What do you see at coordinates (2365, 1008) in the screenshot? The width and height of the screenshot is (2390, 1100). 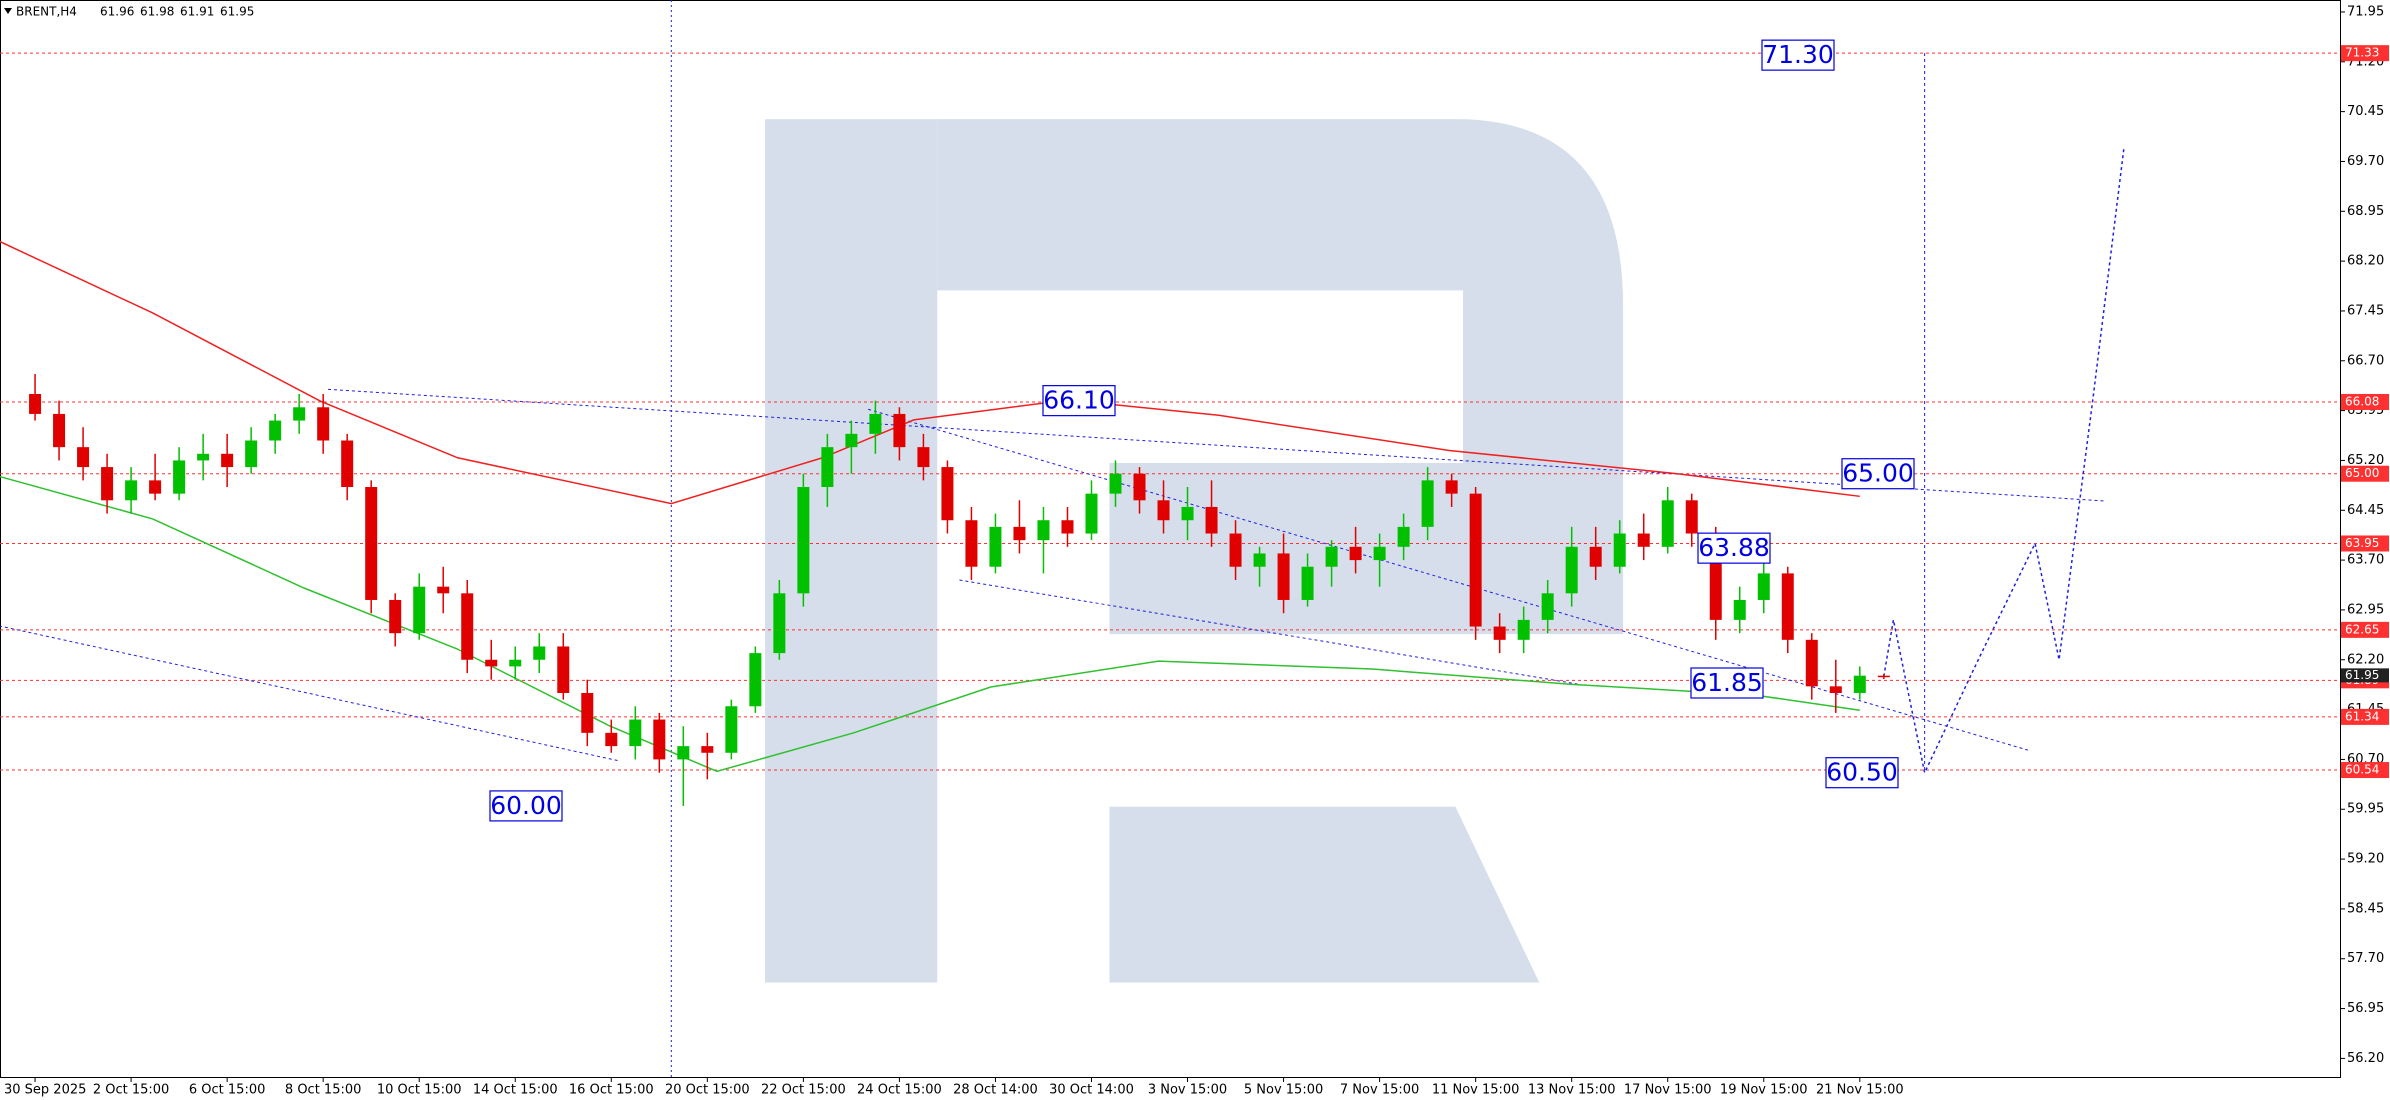 I see `y-tick-label: 56.95` at bounding box center [2365, 1008].